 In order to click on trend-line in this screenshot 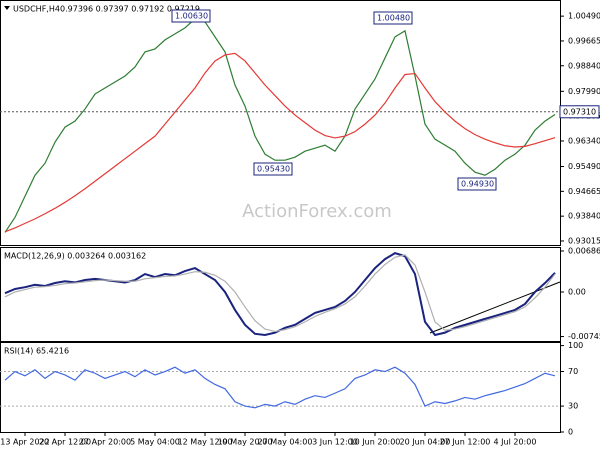, I will do `click(495, 307)`.